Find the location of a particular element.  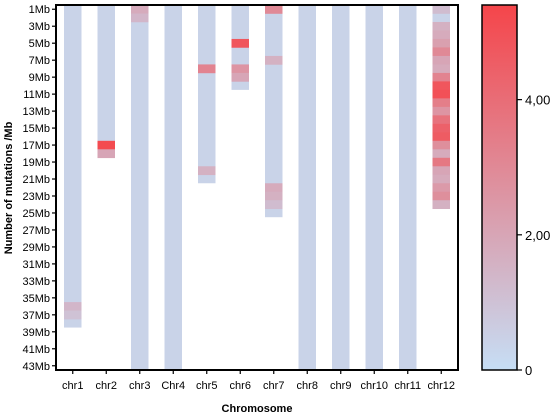

y-tick-label: 3Mb is located at coordinates (39, 27).